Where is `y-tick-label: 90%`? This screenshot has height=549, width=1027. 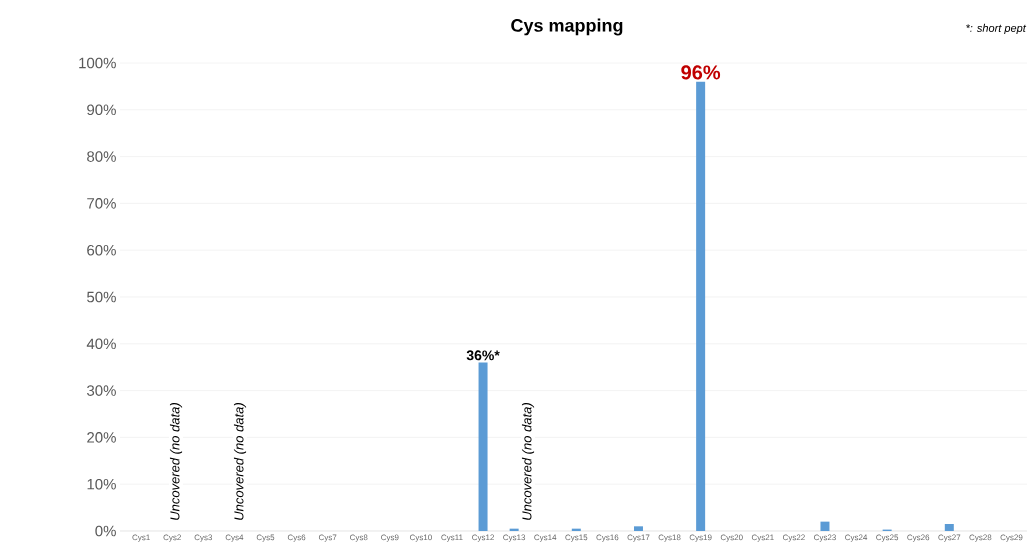
y-tick-label: 90% is located at coordinates (101, 110).